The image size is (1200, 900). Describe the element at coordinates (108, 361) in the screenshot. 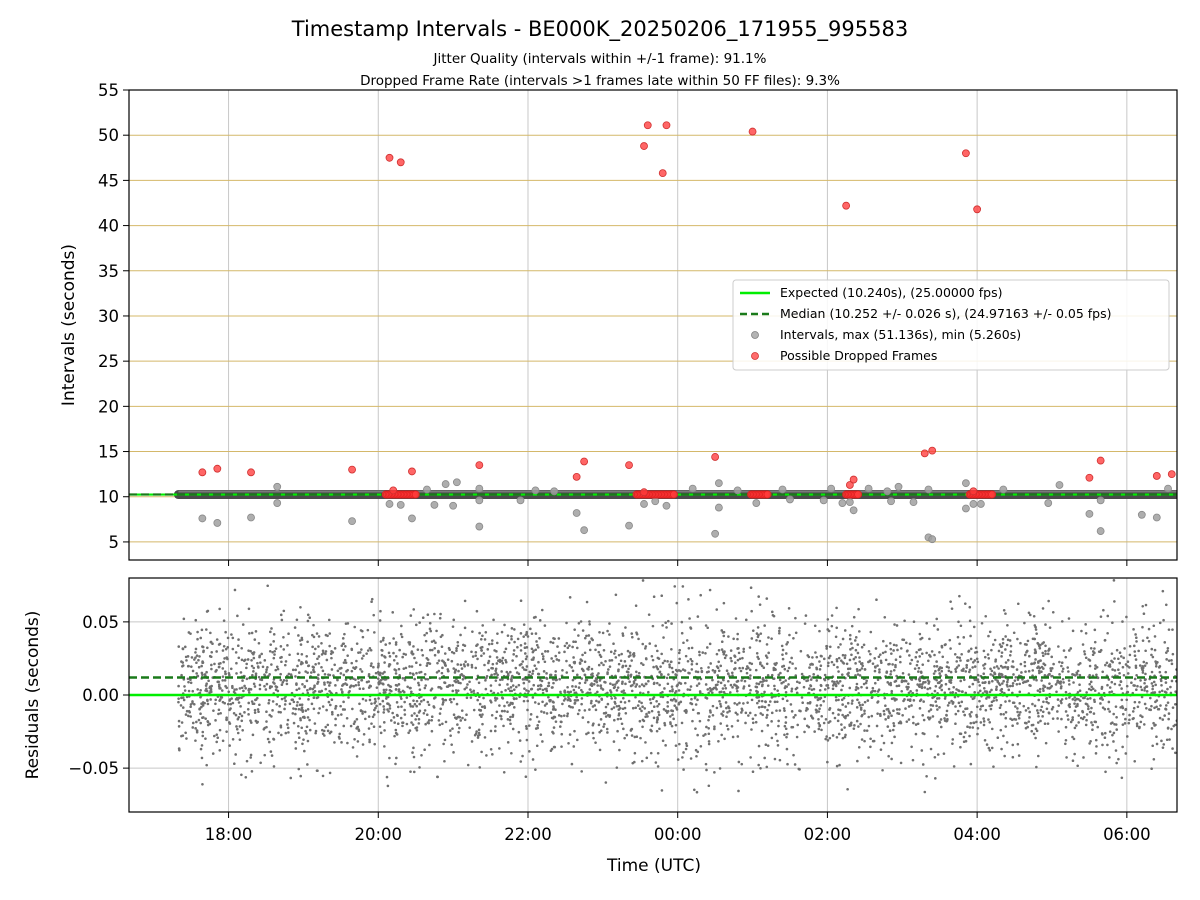

I see `intervals-y-tick-label: 25` at that location.